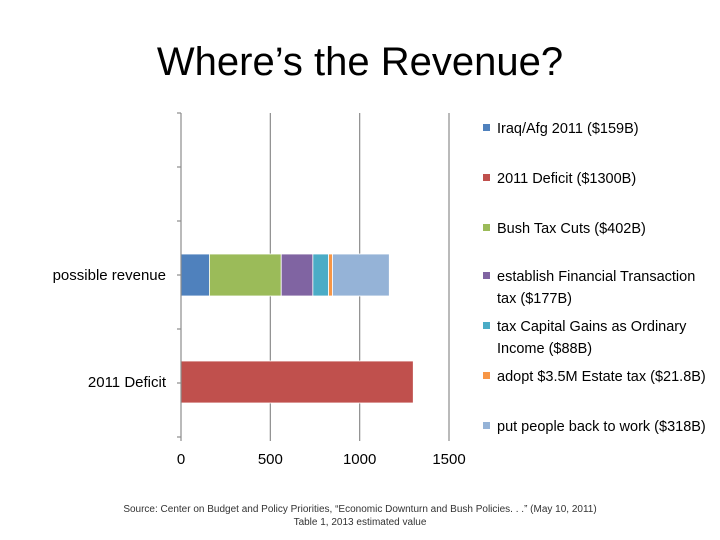 This screenshot has height=540, width=720. What do you see at coordinates (448, 459) in the screenshot?
I see `x-tick-label: 1500` at bounding box center [448, 459].